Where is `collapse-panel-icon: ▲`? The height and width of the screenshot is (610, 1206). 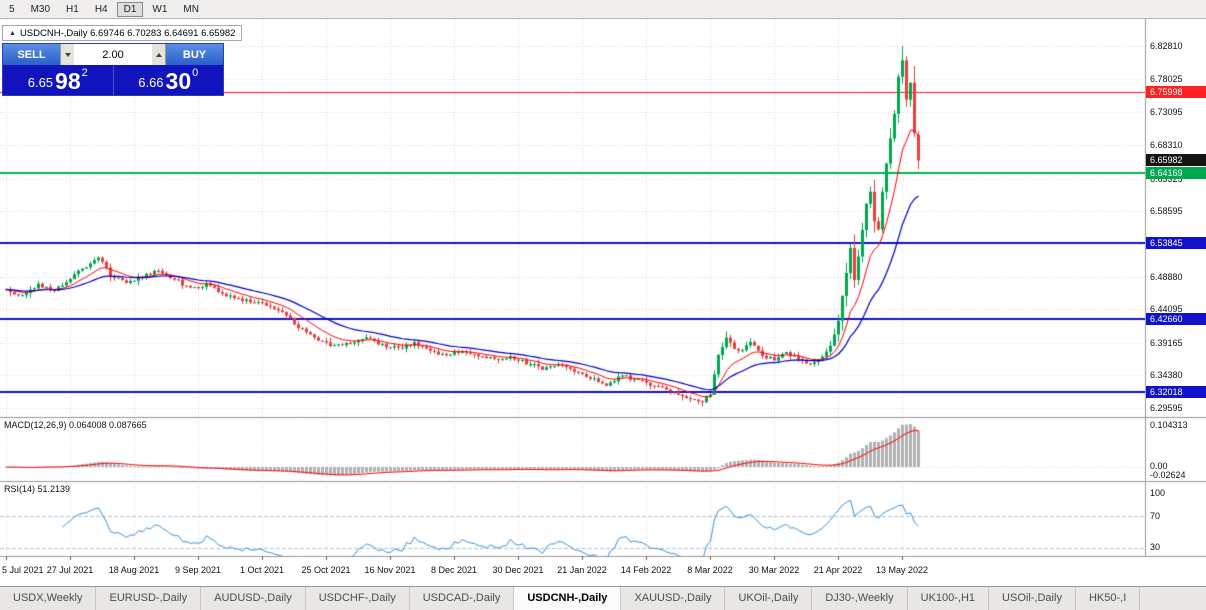
collapse-panel-icon: ▲ is located at coordinates (12, 33).